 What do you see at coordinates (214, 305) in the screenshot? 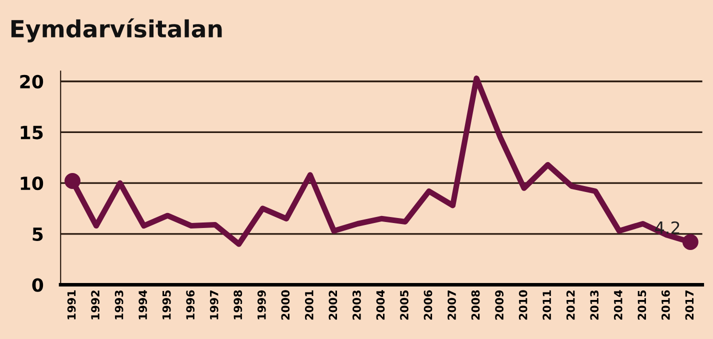
I see `x-tick-label: 1997` at bounding box center [214, 305].